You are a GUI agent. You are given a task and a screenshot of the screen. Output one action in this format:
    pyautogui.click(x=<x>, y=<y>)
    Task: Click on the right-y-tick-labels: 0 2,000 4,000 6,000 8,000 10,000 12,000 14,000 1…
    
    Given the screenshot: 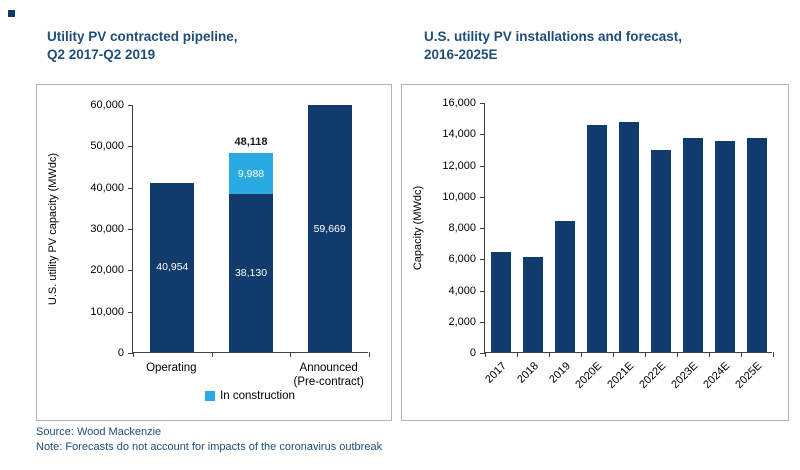 What is the action you would take?
    pyautogui.click(x=451, y=228)
    